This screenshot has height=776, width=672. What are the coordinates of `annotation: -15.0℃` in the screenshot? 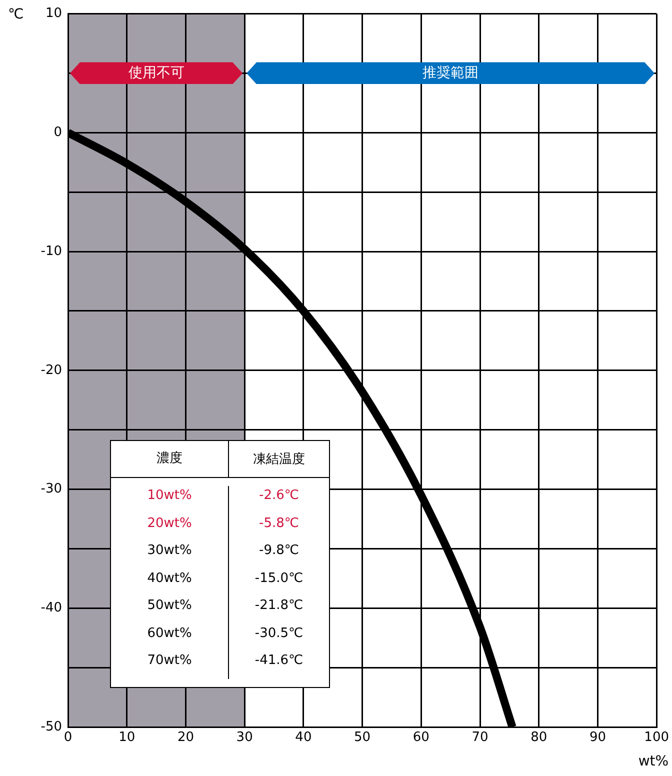 It's located at (279, 579).